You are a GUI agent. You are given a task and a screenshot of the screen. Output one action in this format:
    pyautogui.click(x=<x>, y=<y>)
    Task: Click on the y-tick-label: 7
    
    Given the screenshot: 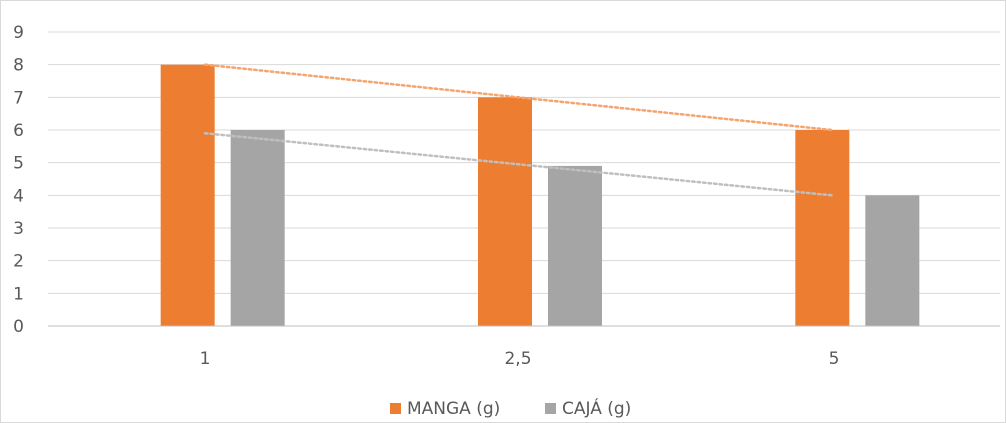 What is the action you would take?
    pyautogui.click(x=18, y=98)
    